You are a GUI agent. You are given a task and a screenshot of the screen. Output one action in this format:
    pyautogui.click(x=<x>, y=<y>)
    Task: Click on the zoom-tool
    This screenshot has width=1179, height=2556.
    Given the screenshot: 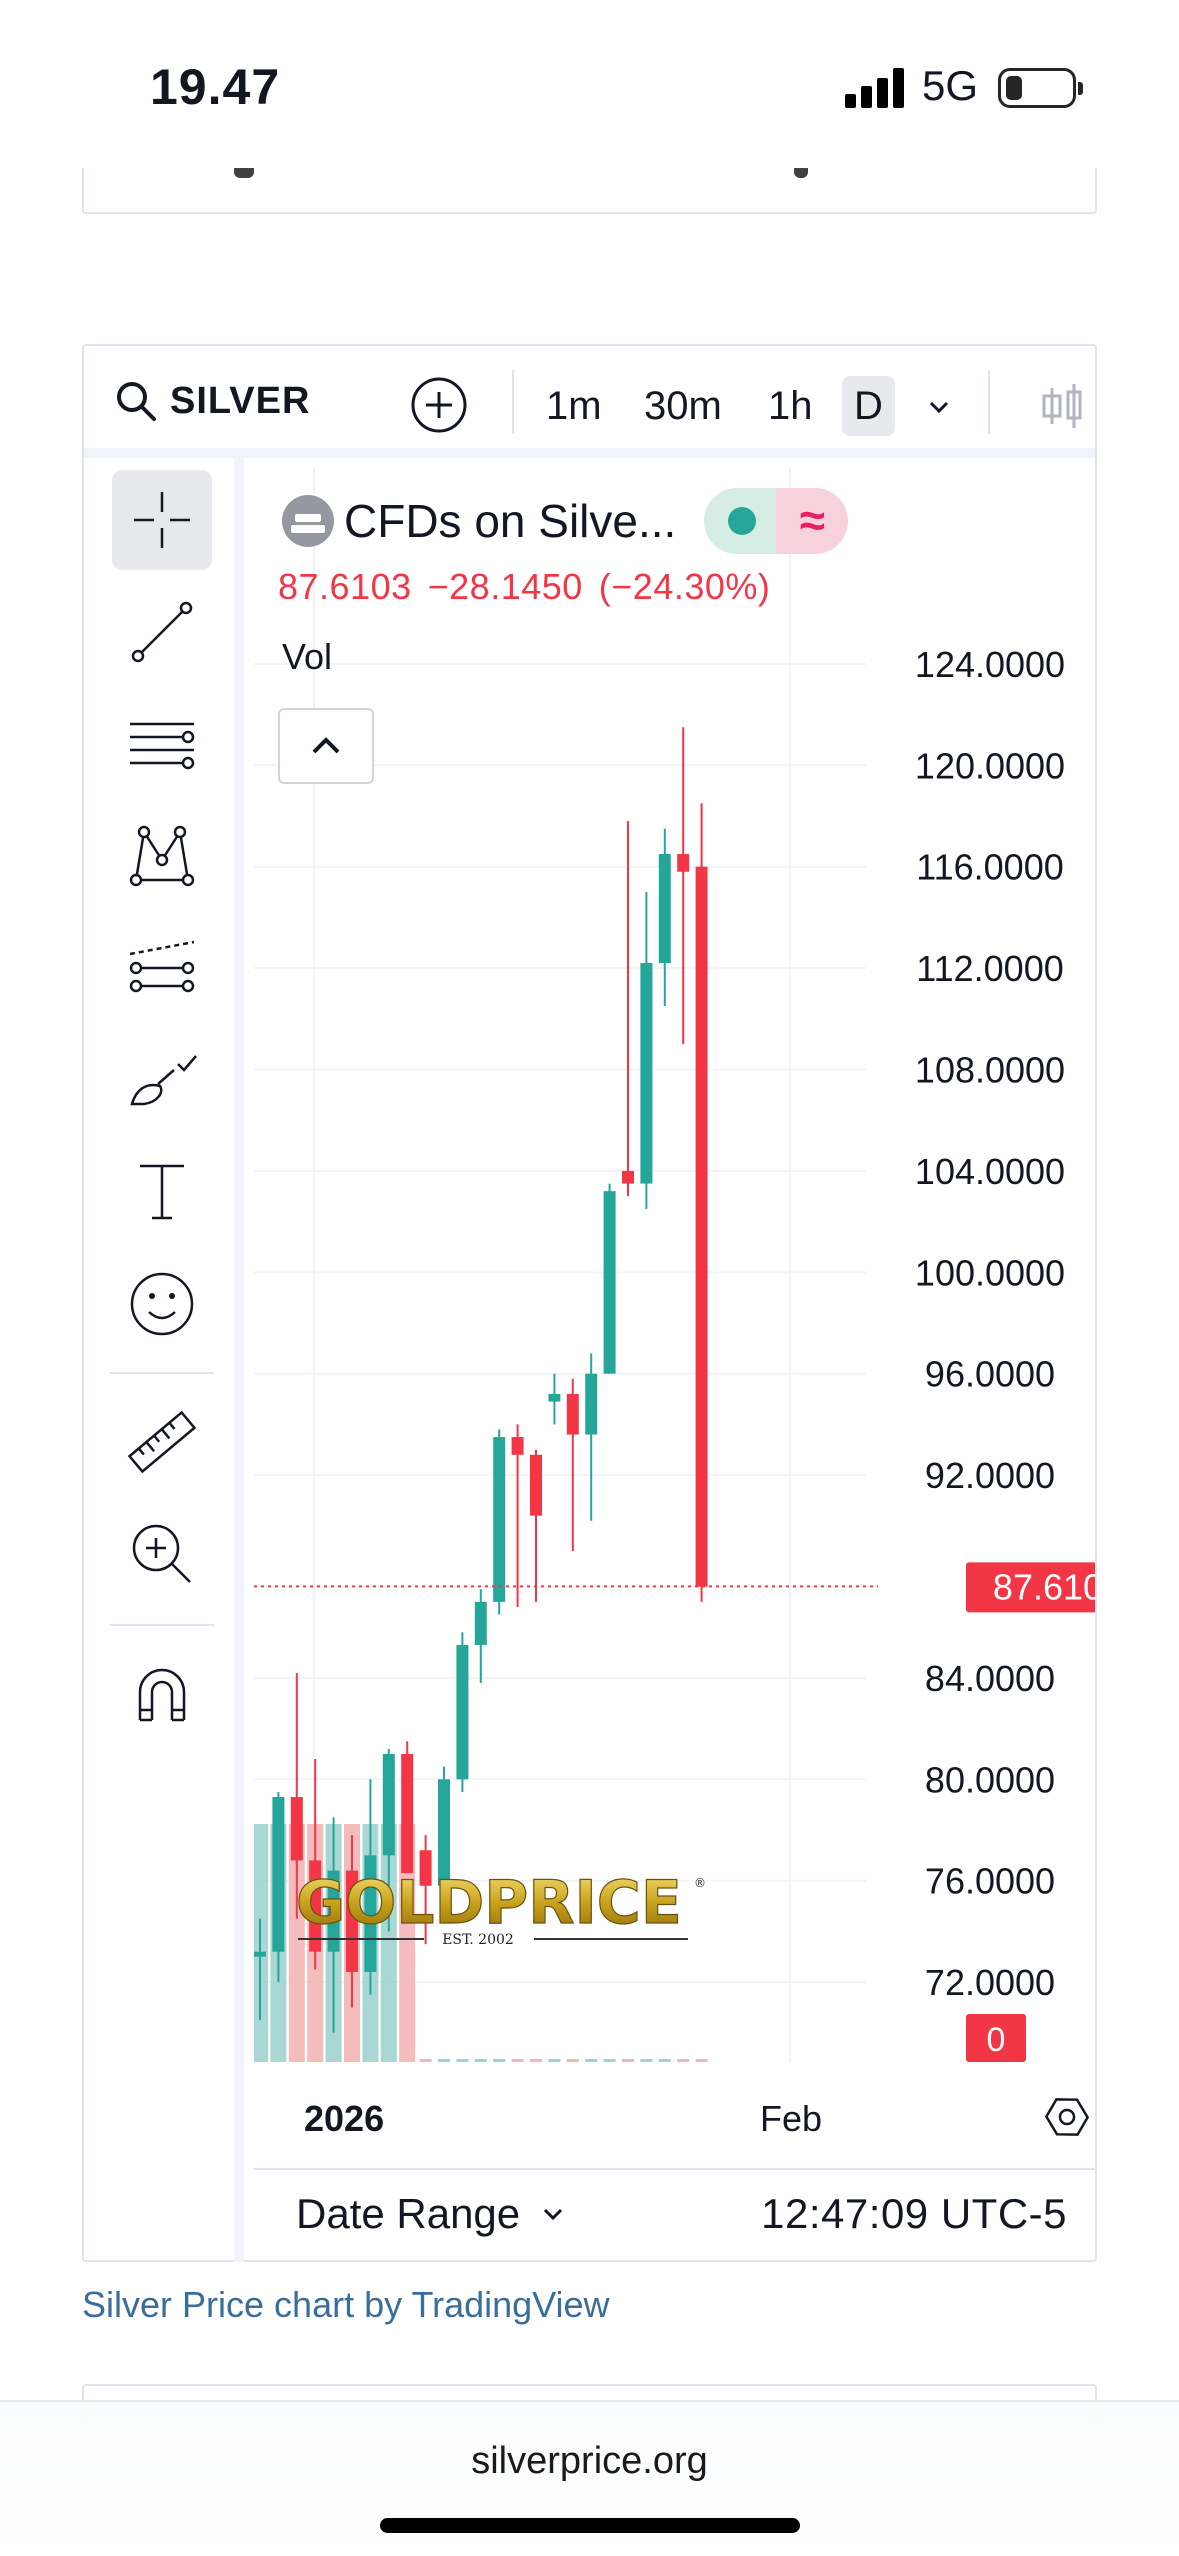 What is the action you would take?
    pyautogui.click(x=162, y=1554)
    